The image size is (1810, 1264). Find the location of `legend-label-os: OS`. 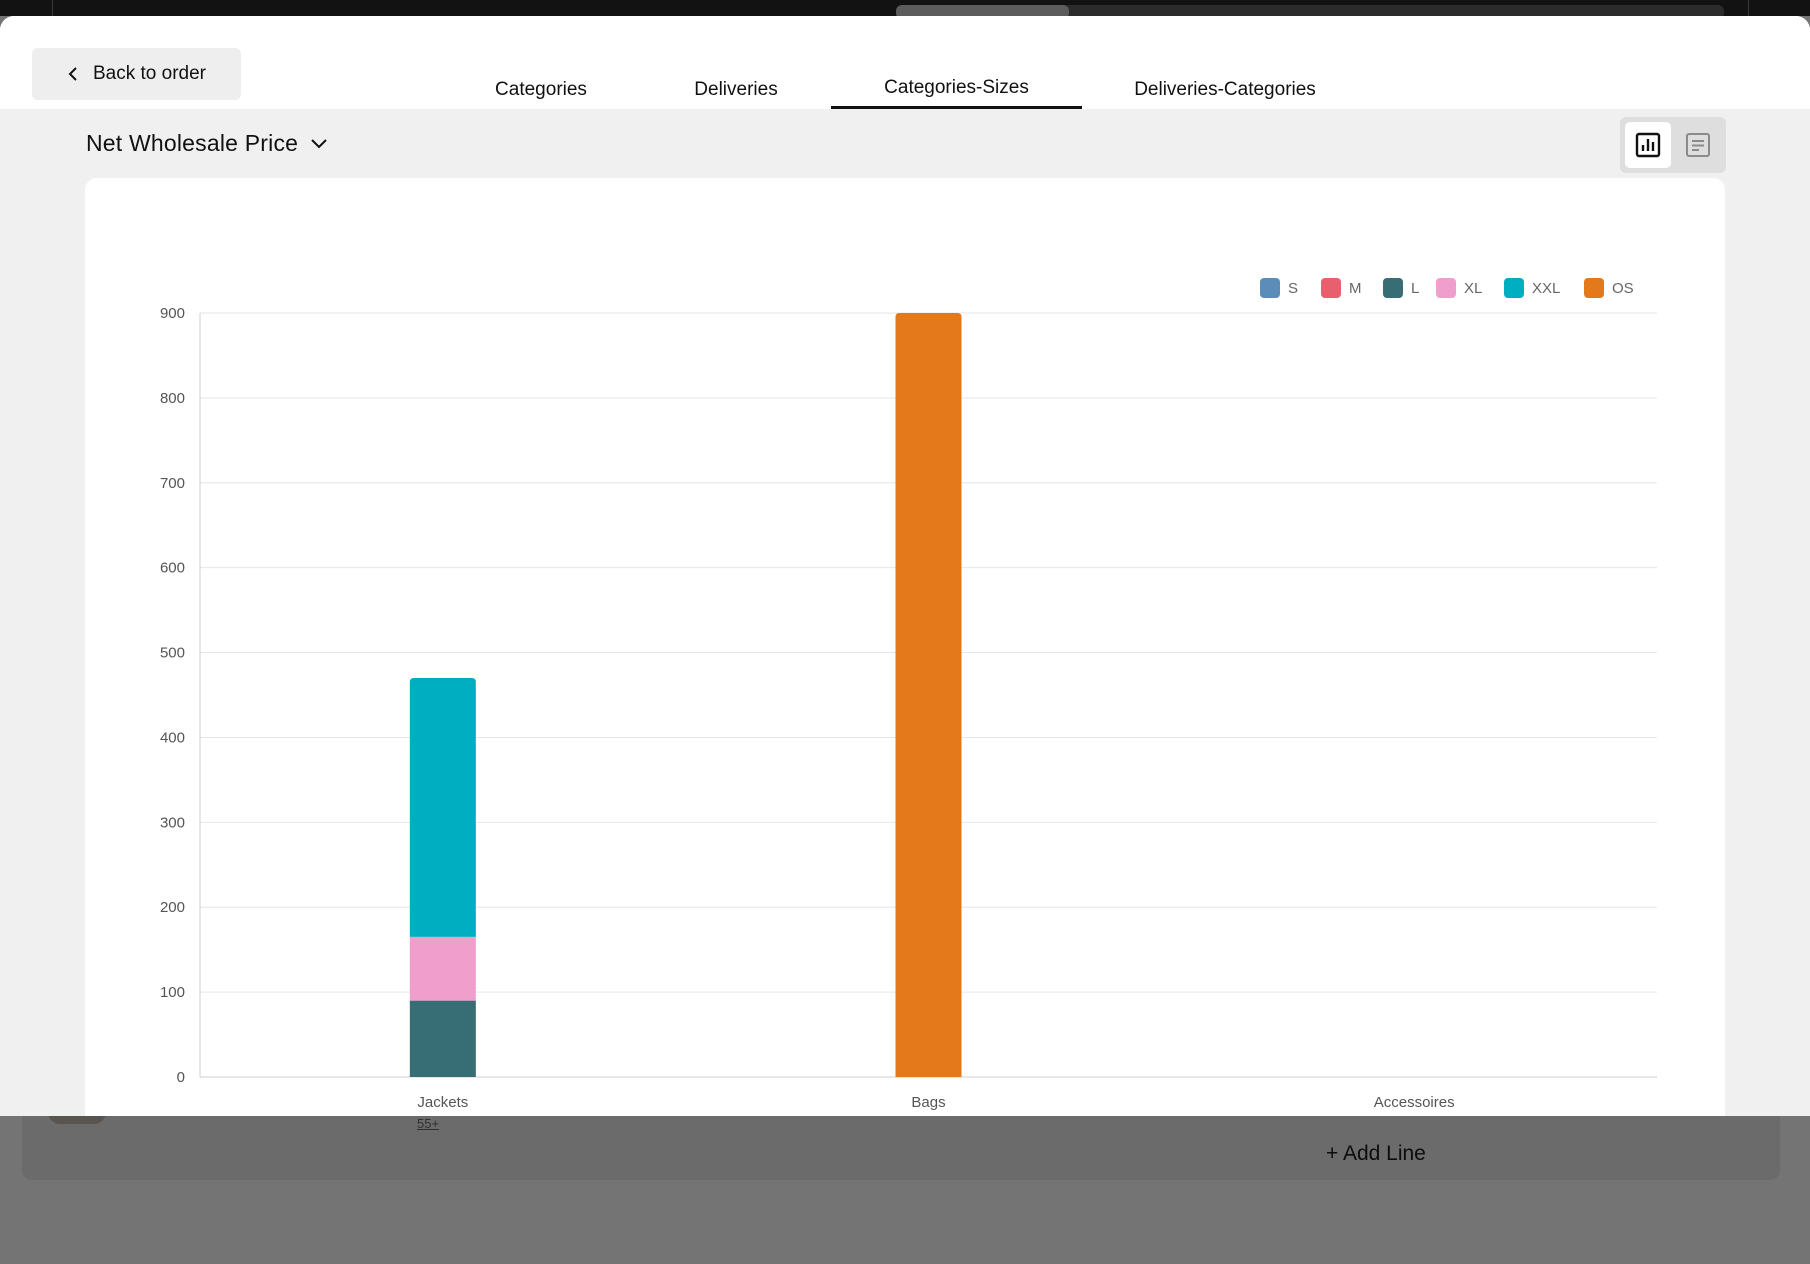

legend-label-os: OS is located at coordinates (1623, 288).